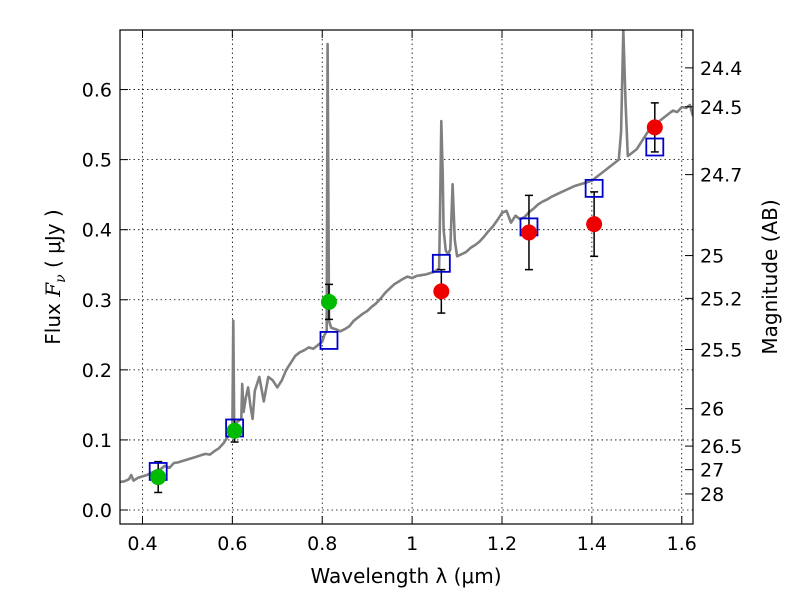 This screenshot has width=800, height=600. Describe the element at coordinates (721, 447) in the screenshot. I see `y2-tick-label: 26.5` at that location.